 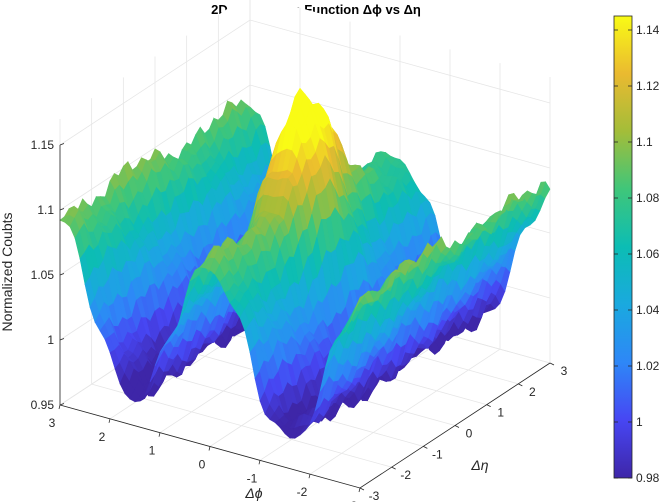 What do you see at coordinates (648, 198) in the screenshot?
I see `colorbar-tick-label: 1.08` at bounding box center [648, 198].